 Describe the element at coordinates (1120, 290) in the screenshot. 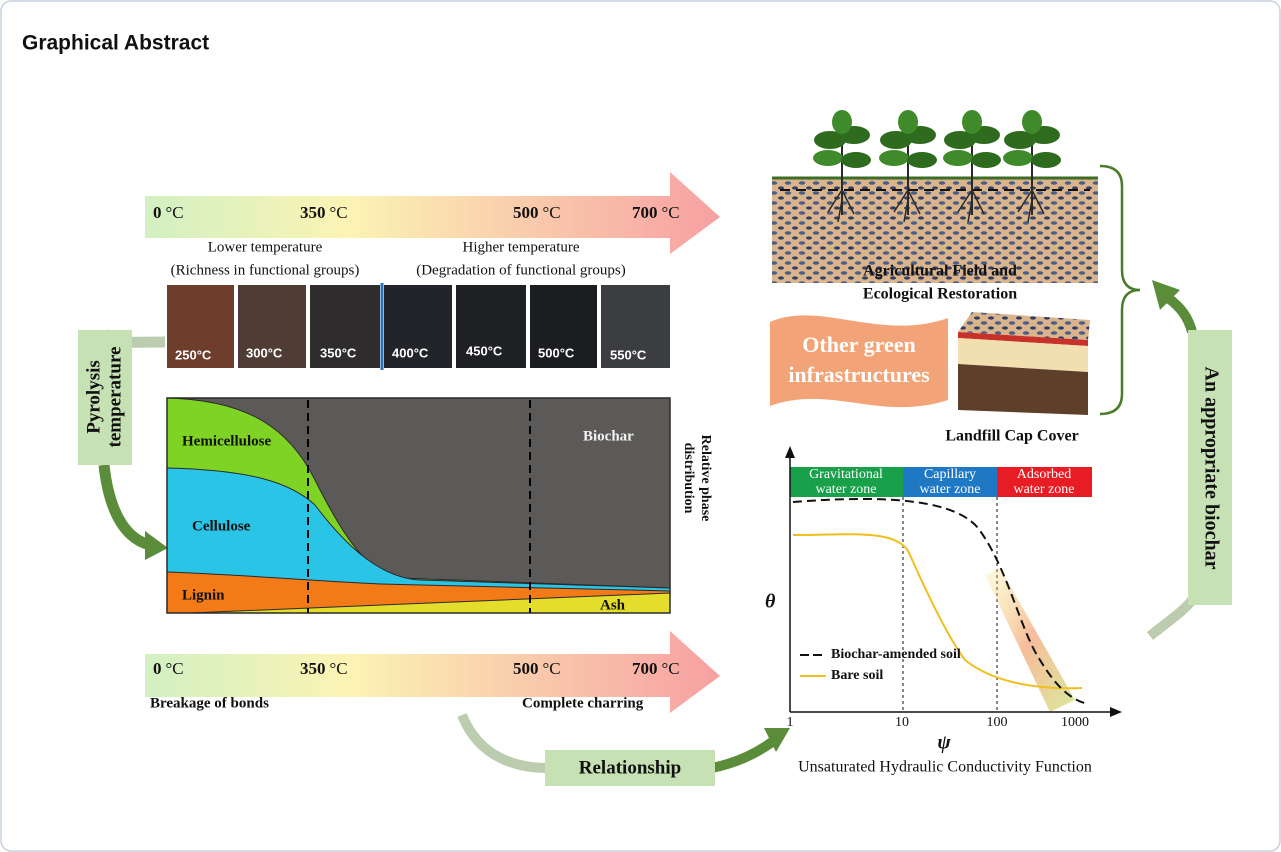

I see `brace` at that location.